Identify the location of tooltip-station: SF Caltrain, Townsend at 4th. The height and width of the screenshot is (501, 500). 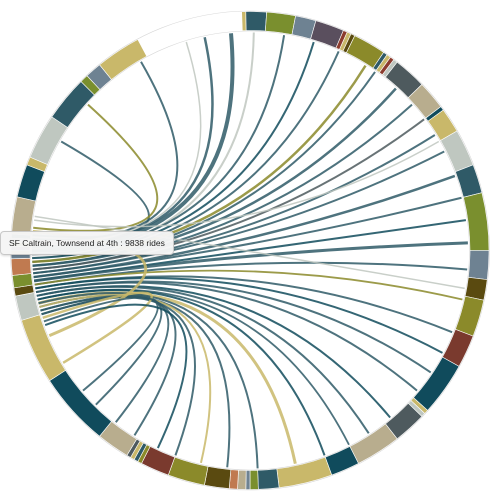
(63, 243).